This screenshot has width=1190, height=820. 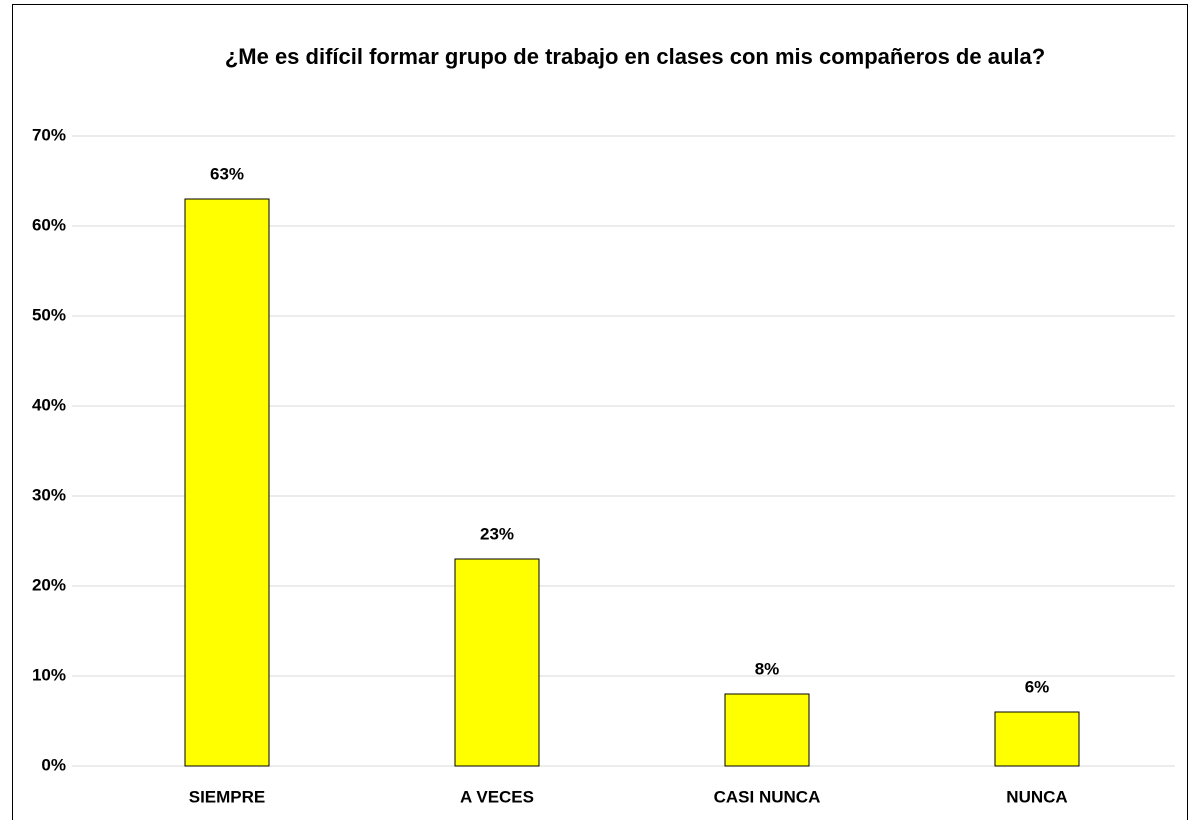 What do you see at coordinates (1037, 686) in the screenshot?
I see `data-label: 6%` at bounding box center [1037, 686].